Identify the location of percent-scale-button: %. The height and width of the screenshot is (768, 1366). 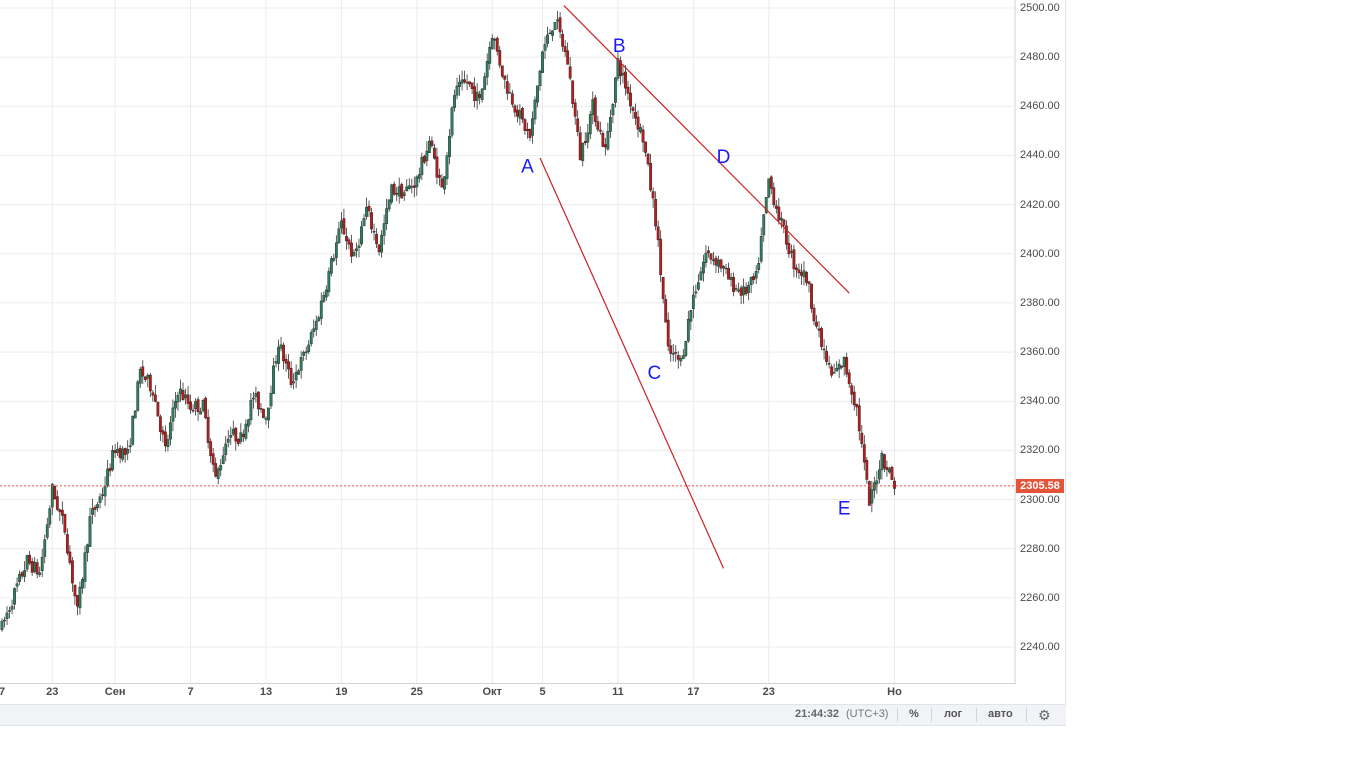
(914, 714).